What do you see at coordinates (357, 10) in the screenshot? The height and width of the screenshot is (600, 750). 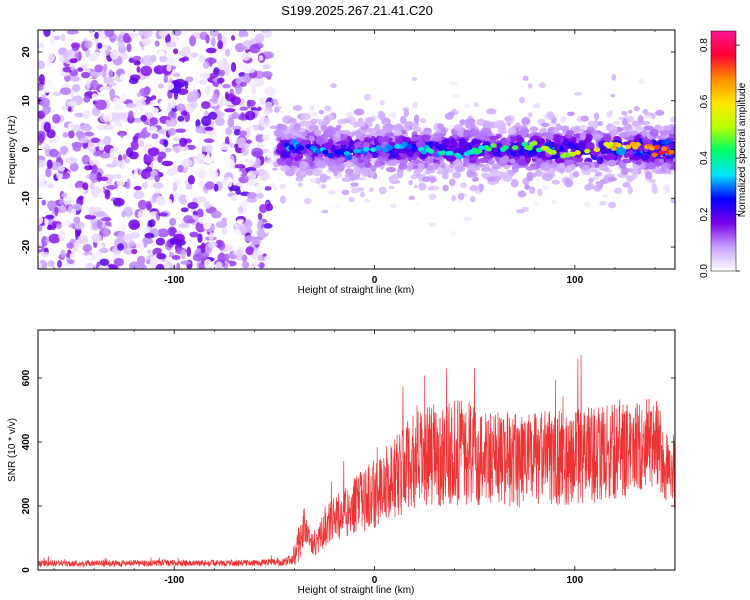 I see `chart-title: S199.2025.267.21.41.C20` at bounding box center [357, 10].